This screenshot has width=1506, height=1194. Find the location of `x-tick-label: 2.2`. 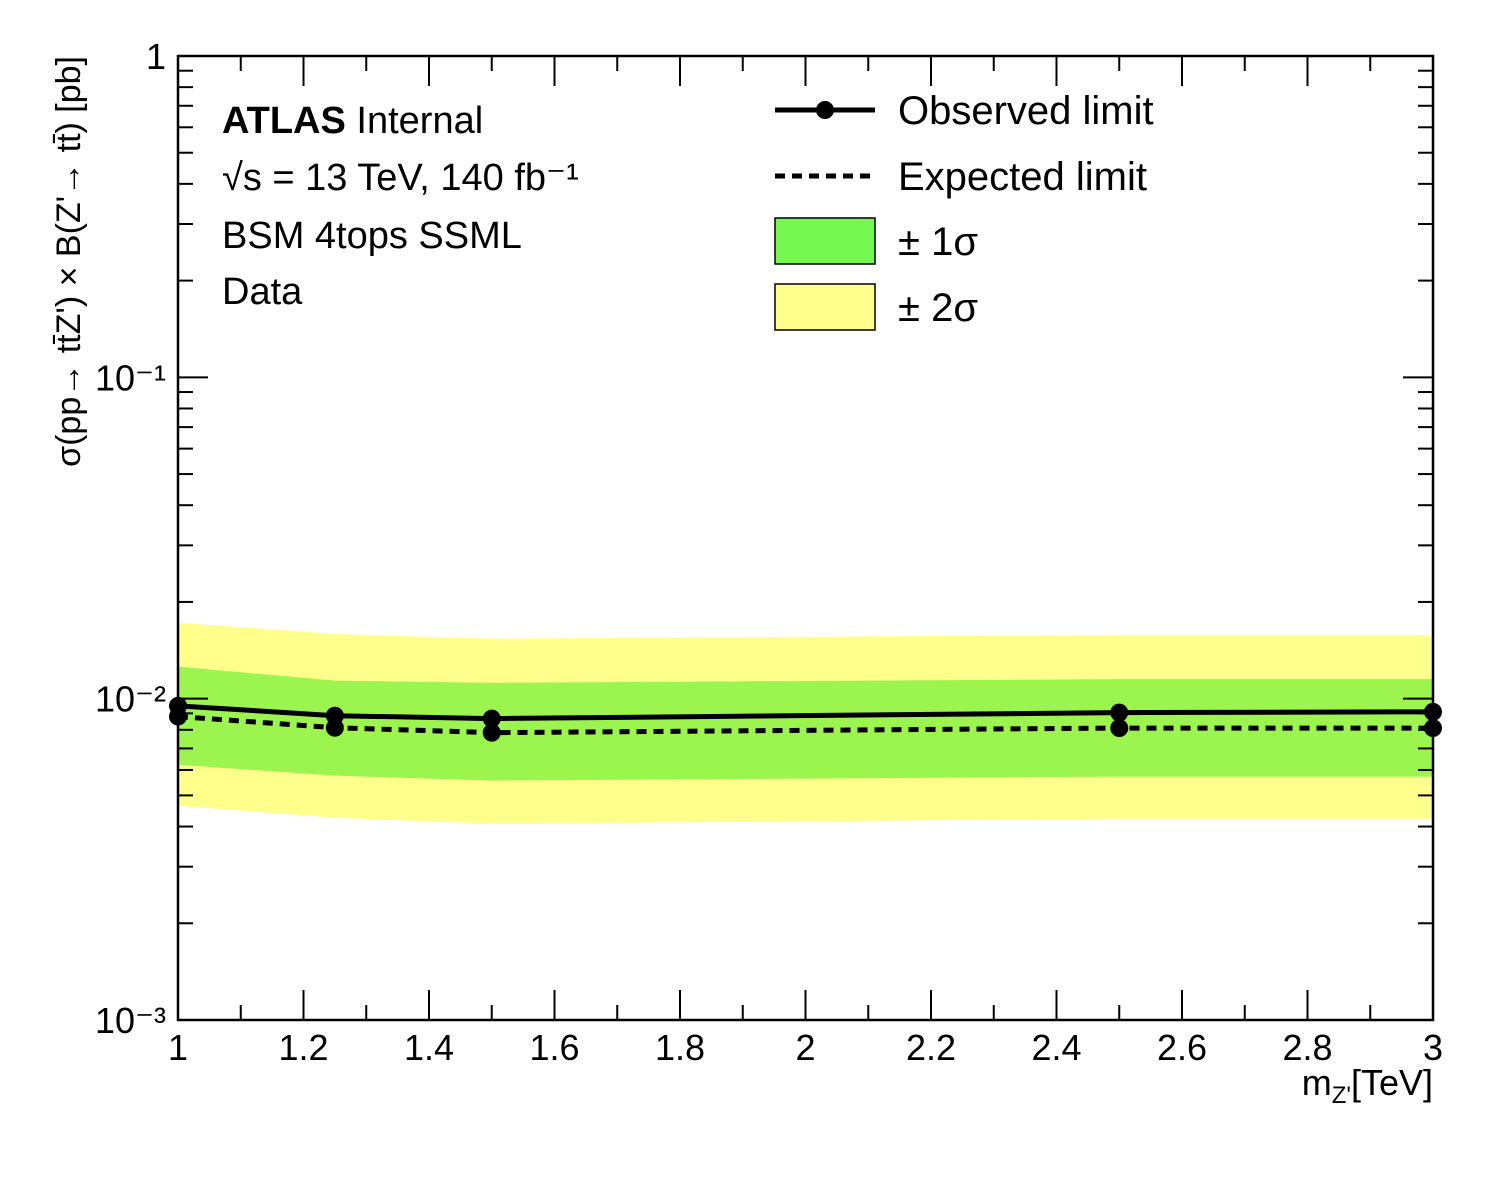

x-tick-label: 2.2 is located at coordinates (931, 1047).